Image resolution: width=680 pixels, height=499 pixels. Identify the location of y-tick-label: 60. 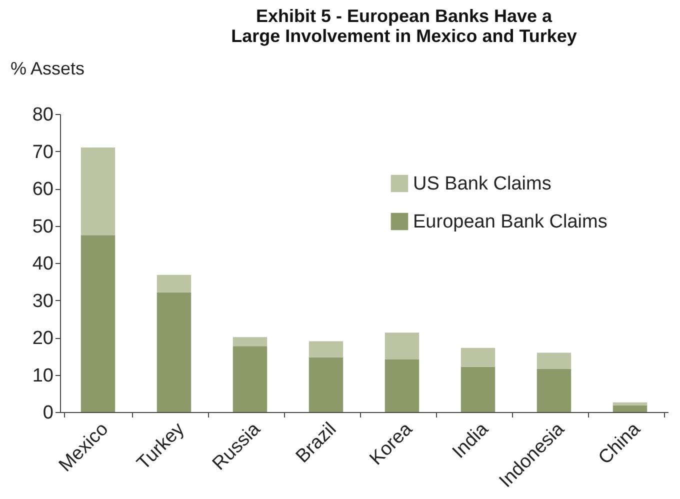
(43, 189).